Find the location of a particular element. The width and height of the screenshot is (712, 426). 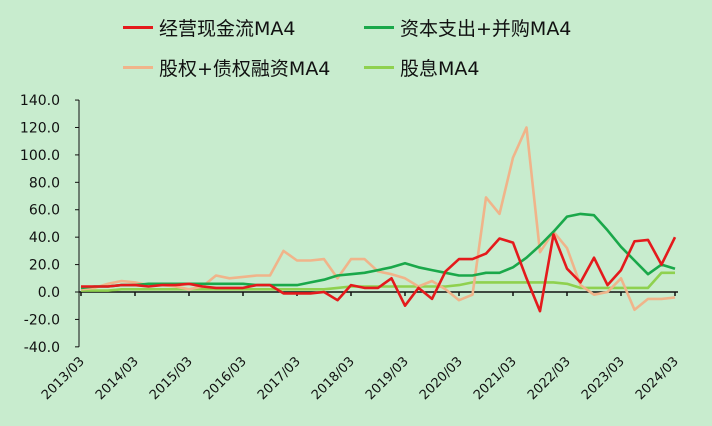

x-tick-label: 2013/03 is located at coordinates (63, 378).